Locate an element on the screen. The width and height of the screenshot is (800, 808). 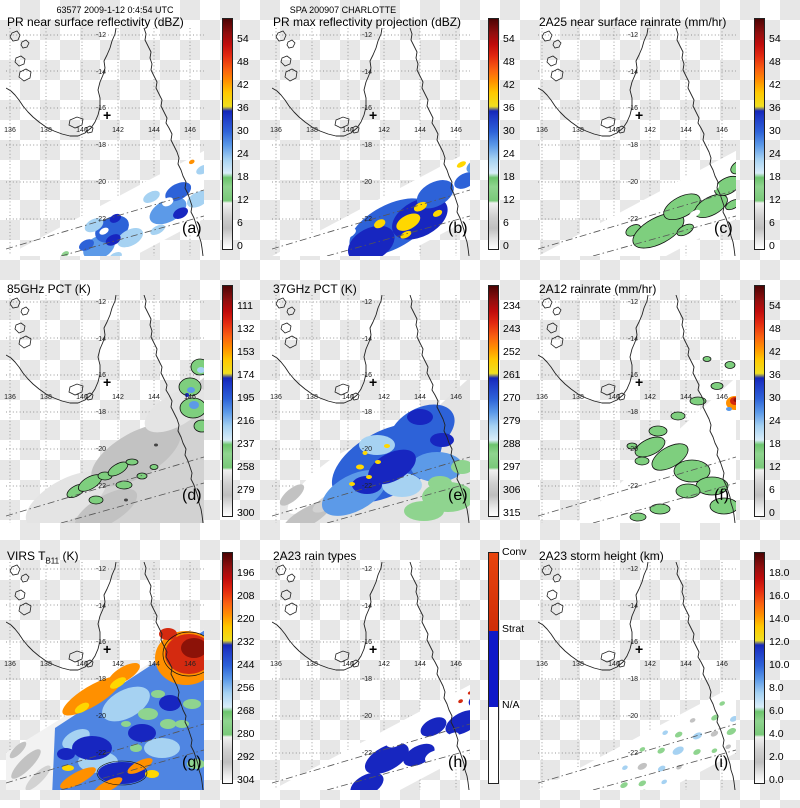
colorbar-tick: 280 is located at coordinates (246, 734).